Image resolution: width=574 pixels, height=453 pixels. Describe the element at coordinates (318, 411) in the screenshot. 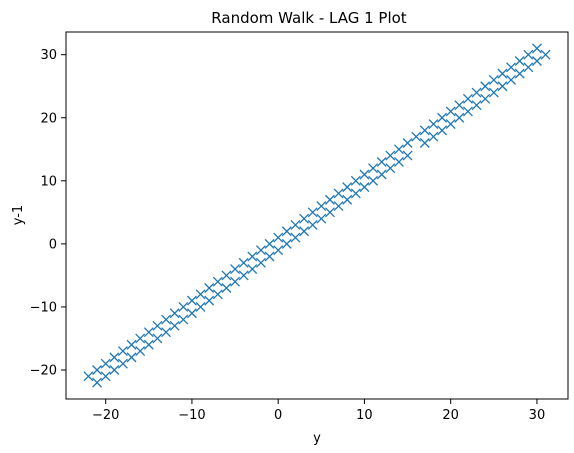

I see `x-axis-ticks: −20 −10 0 10 20 30` at that location.